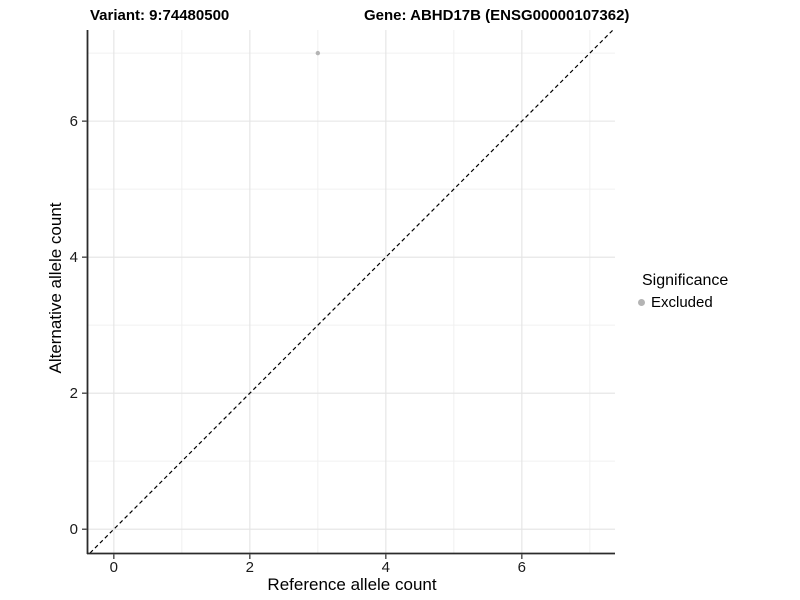 This screenshot has width=800, height=600. I want to click on legend-title: Significance, so click(685, 280).